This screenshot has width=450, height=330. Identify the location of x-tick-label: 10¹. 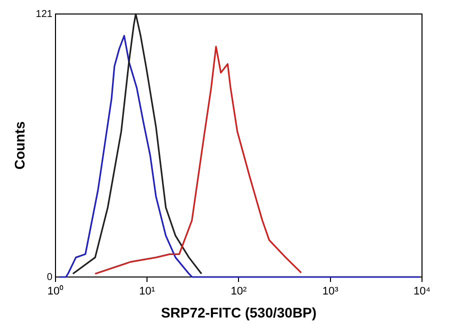
(147, 292).